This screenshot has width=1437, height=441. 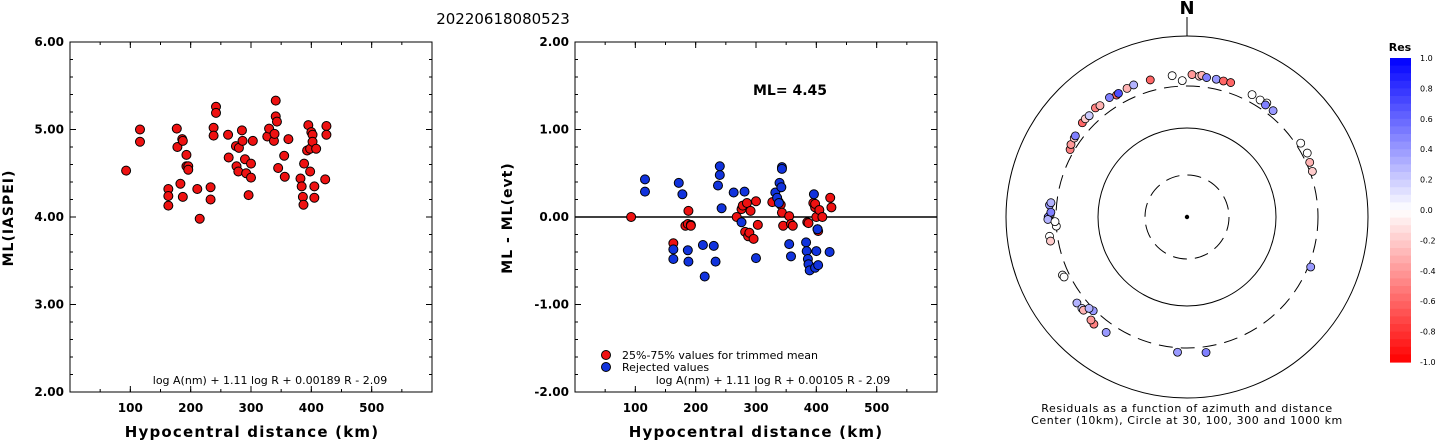 What do you see at coordinates (551, 305) in the screenshot?
I see `y-tick-label: -1.00` at bounding box center [551, 305].